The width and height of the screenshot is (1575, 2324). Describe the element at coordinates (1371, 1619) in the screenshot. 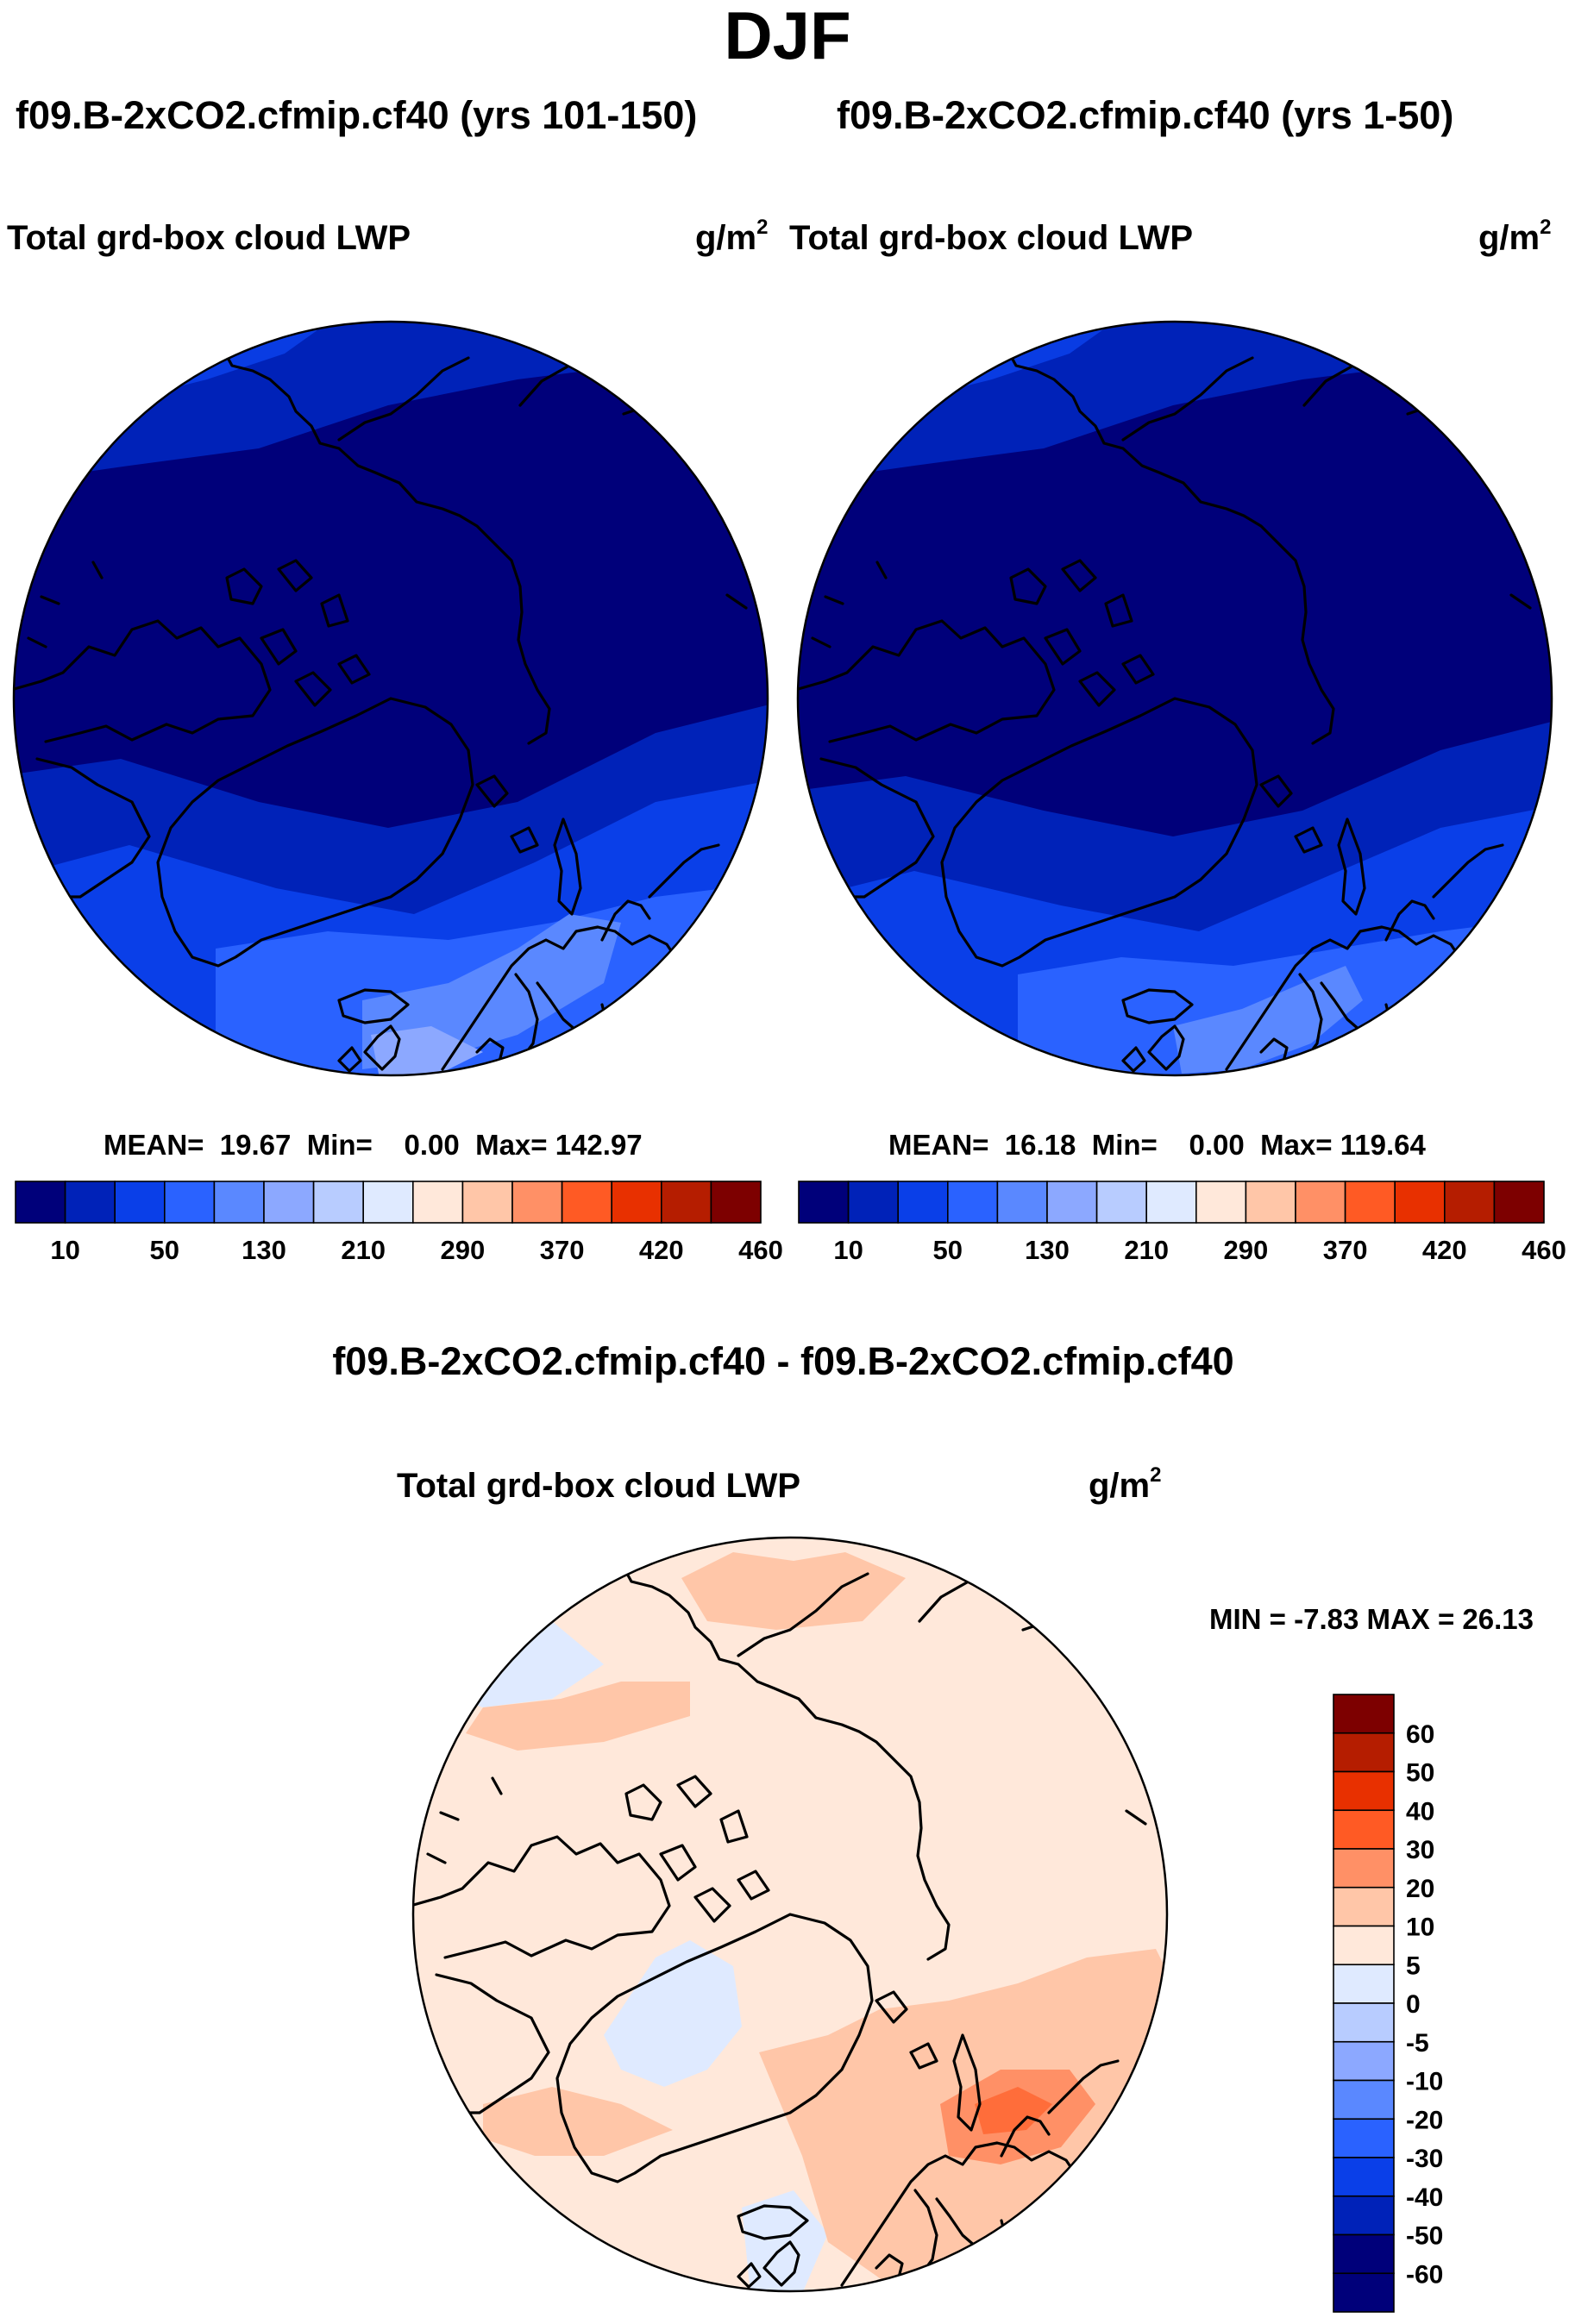

I see `difference-min-max: MIN = -7.83 MAX = 26.13` at that location.